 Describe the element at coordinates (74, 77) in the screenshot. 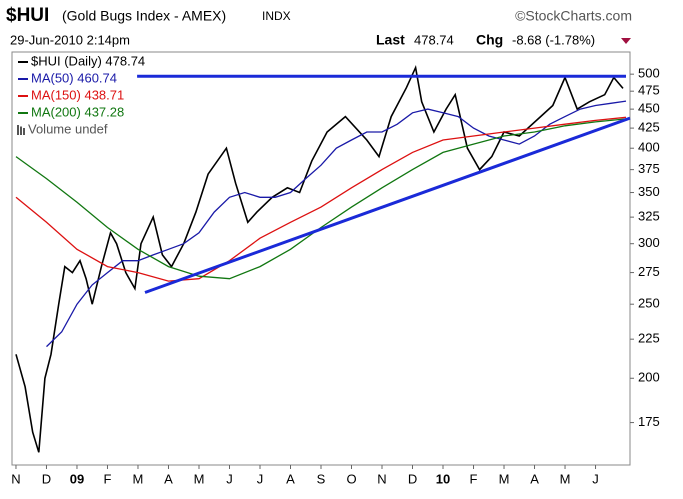

I see `legend-label: MA(50) 460.74` at that location.